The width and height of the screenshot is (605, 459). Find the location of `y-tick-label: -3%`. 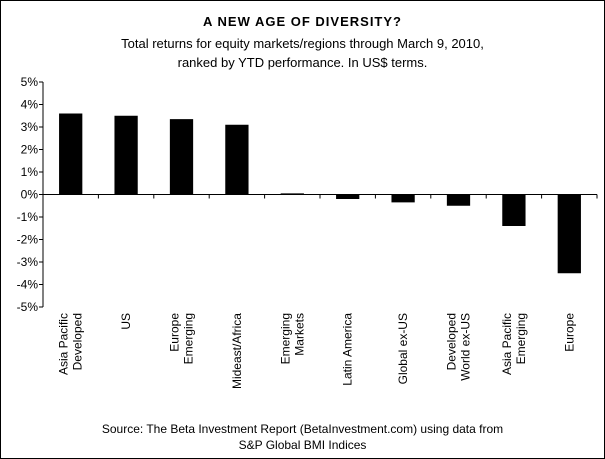

y-tick-label: -3% is located at coordinates (28, 262).